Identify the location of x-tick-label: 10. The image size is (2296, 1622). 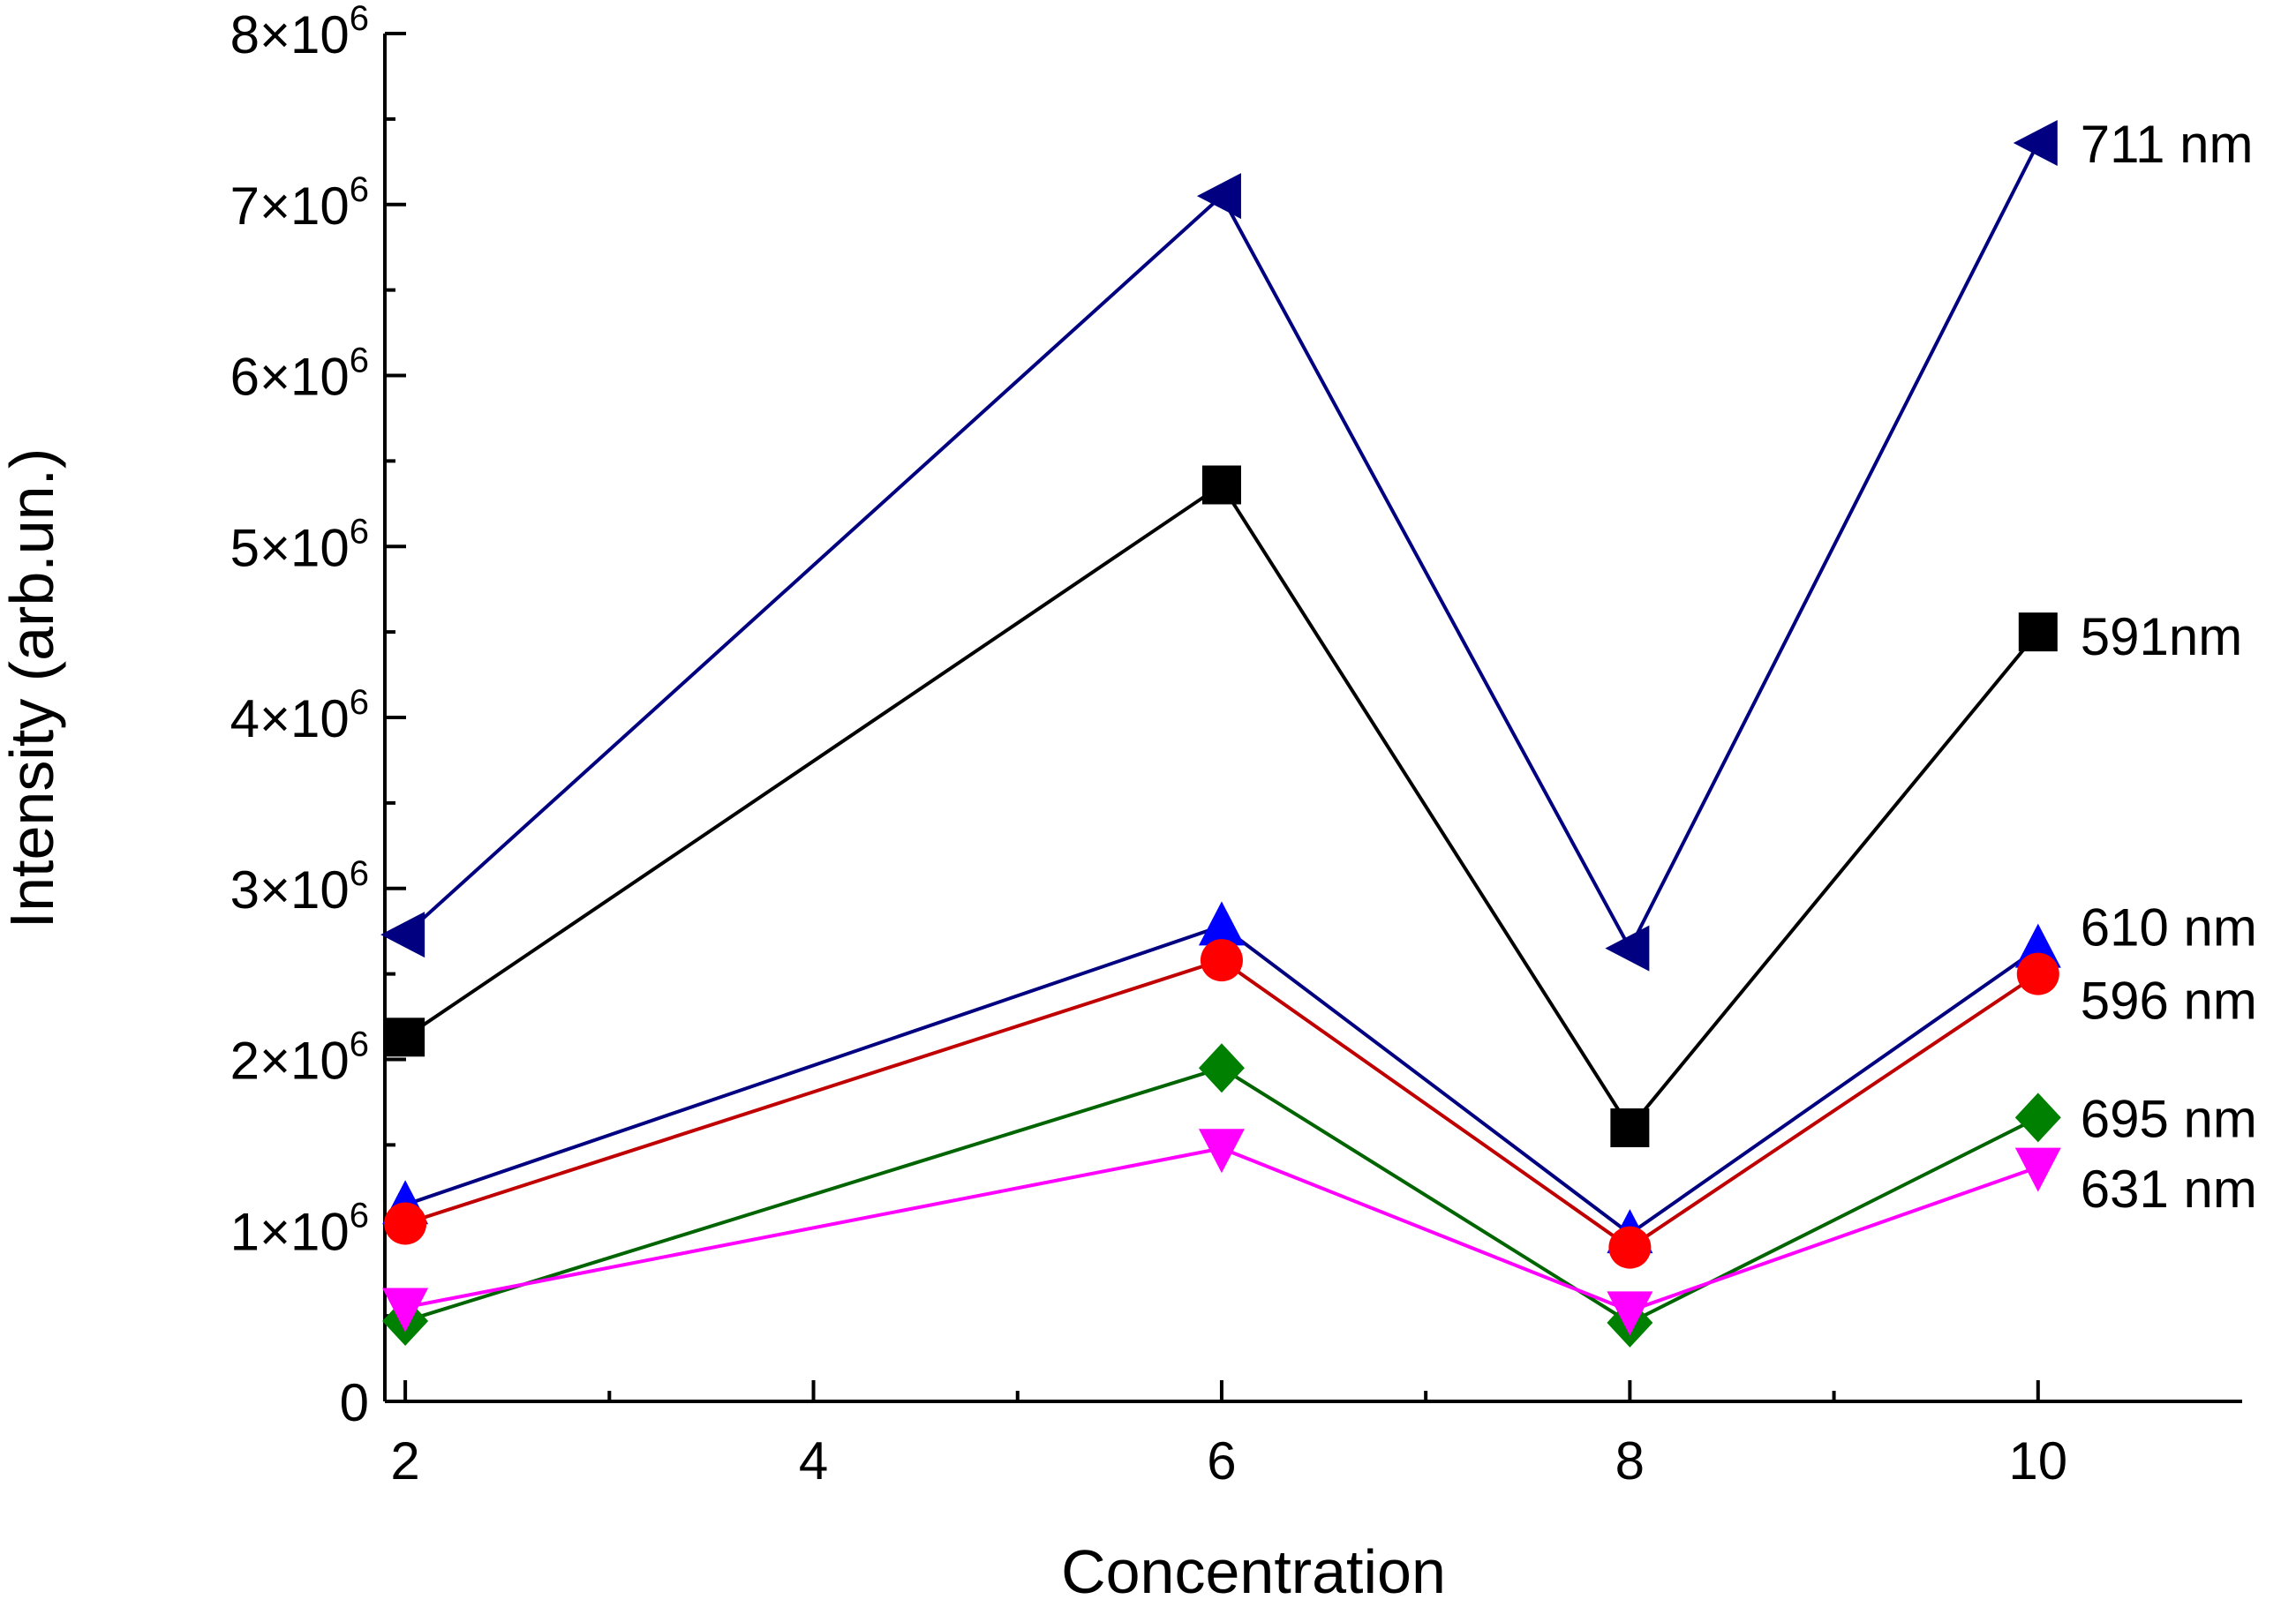
(2038, 1461).